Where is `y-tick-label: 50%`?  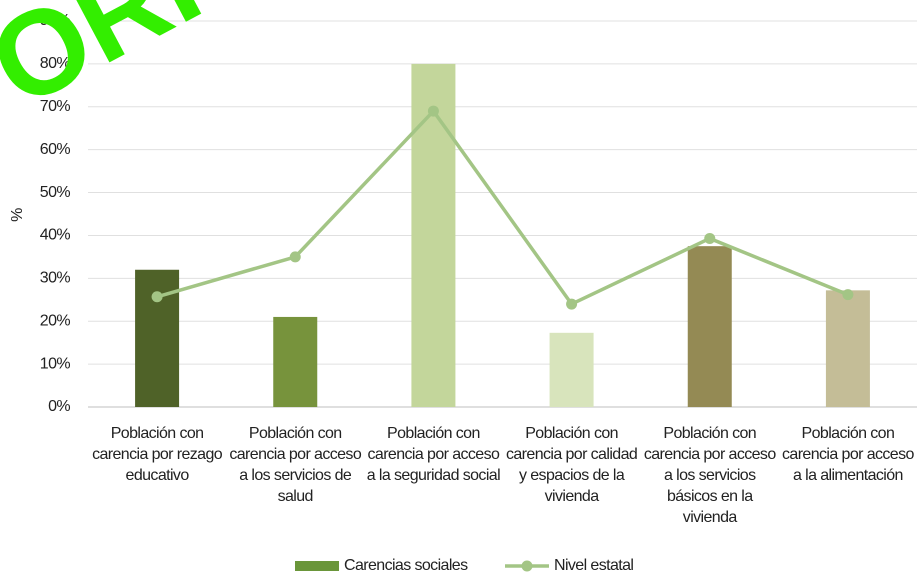
y-tick-label: 50% is located at coordinates (55, 192).